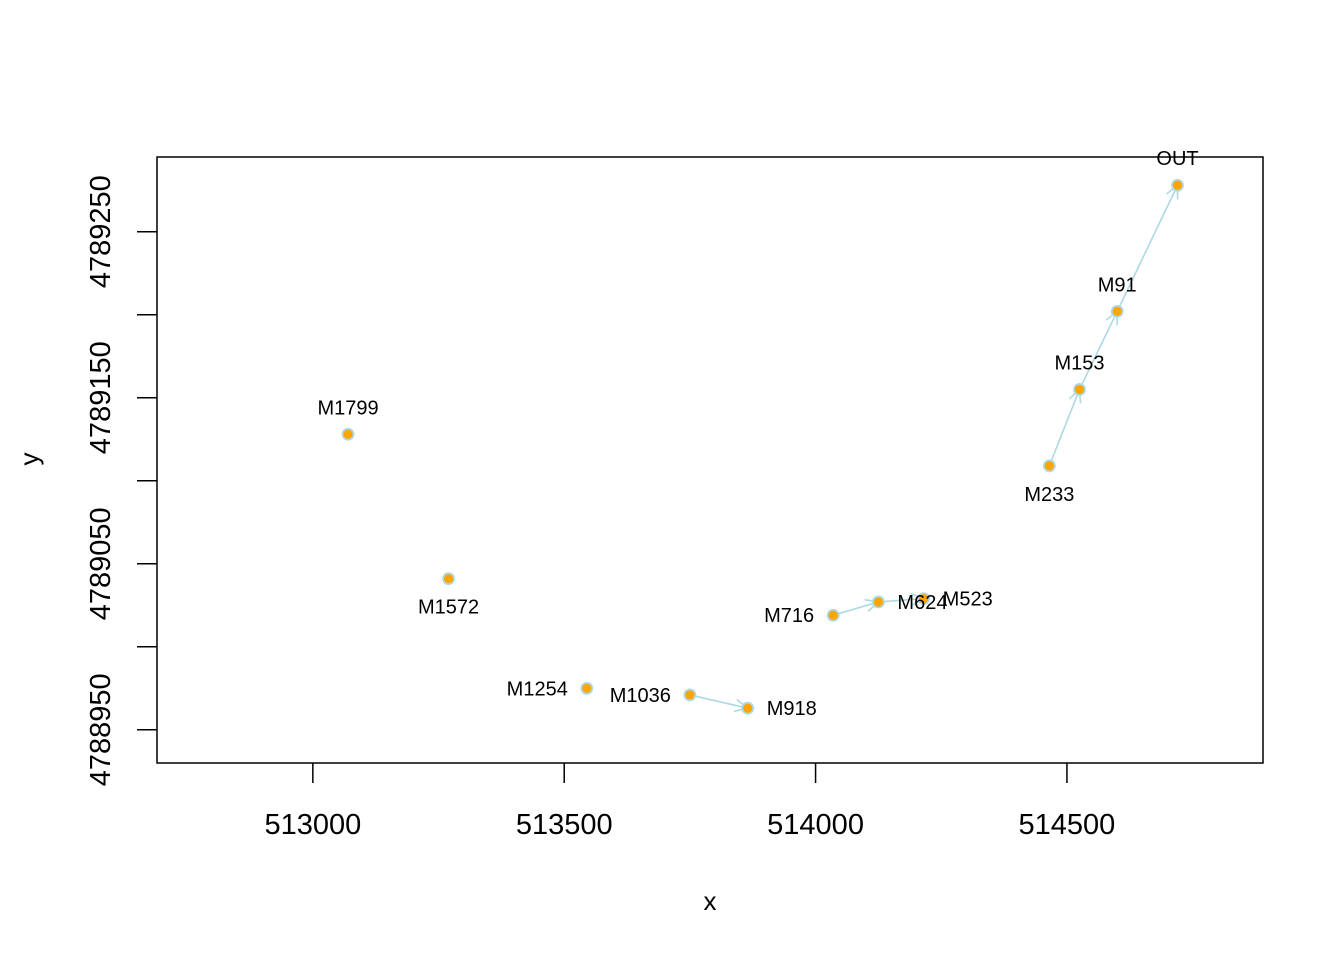 Image resolution: width=1344 pixels, height=960 pixels. Describe the element at coordinates (1067, 825) in the screenshot. I see `x-tick-label: 514500` at that location.